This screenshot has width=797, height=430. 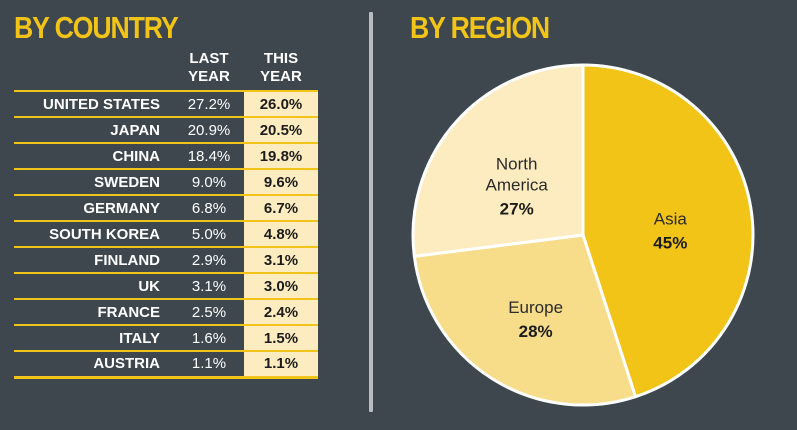 I want to click on last-year-cell: 27.2%, so click(x=209, y=104).